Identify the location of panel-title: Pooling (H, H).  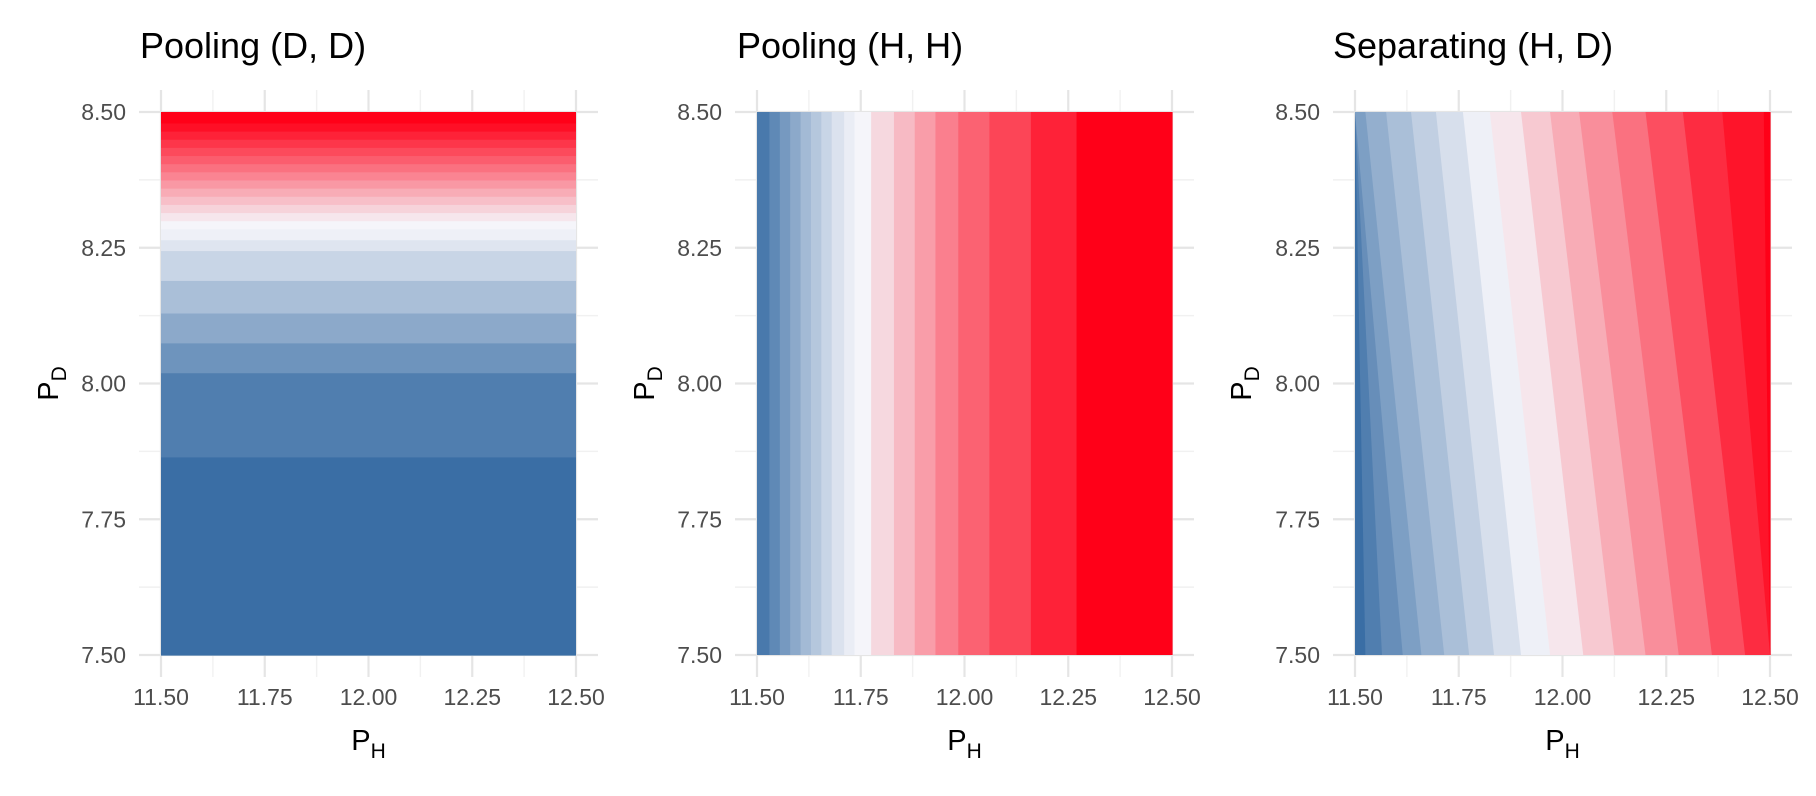
(850, 45).